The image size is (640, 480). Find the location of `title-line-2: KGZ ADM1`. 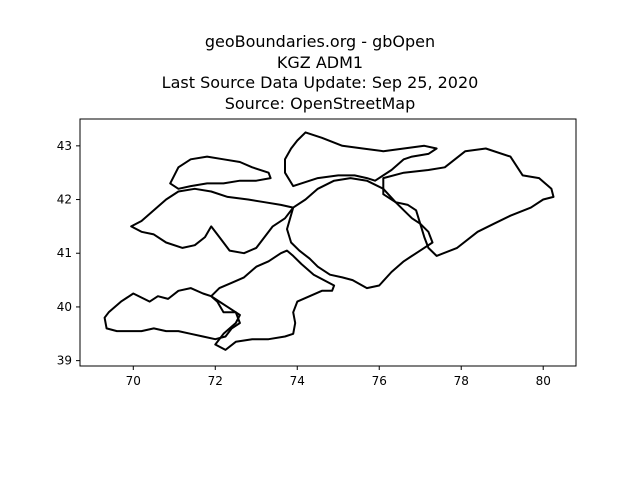

title-line-2: KGZ ADM1 is located at coordinates (320, 62).